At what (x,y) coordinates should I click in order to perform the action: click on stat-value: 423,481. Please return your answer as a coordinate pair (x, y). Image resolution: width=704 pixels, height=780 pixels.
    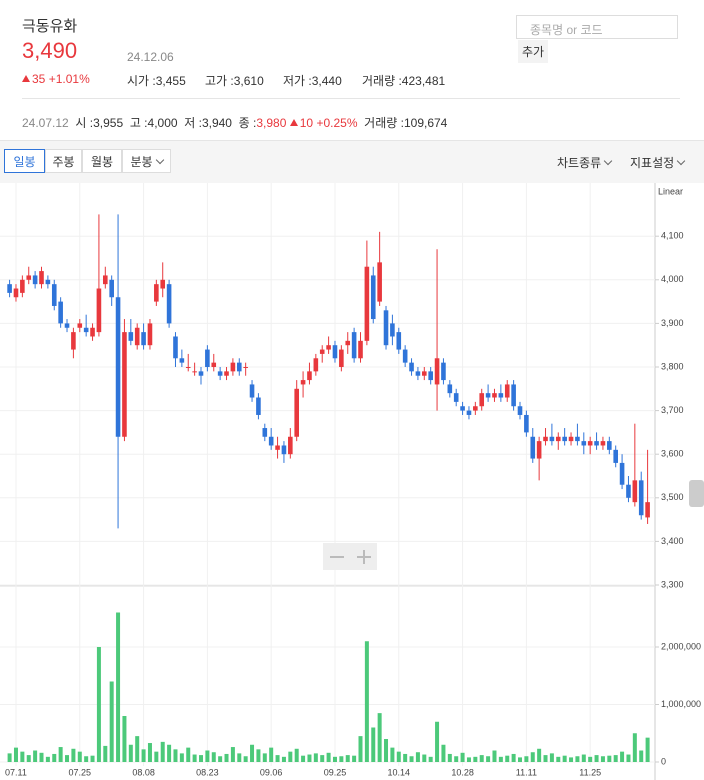
    Looking at the image, I should click on (423, 81).